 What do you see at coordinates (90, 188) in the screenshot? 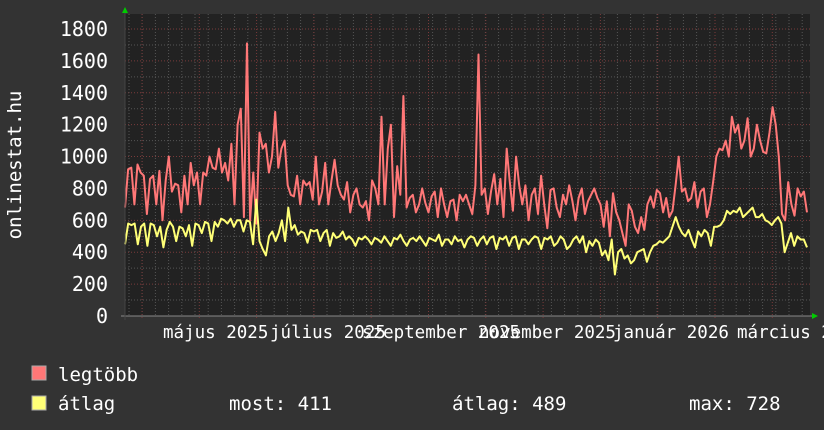
I see `y-tick-label: 800` at bounding box center [90, 188].